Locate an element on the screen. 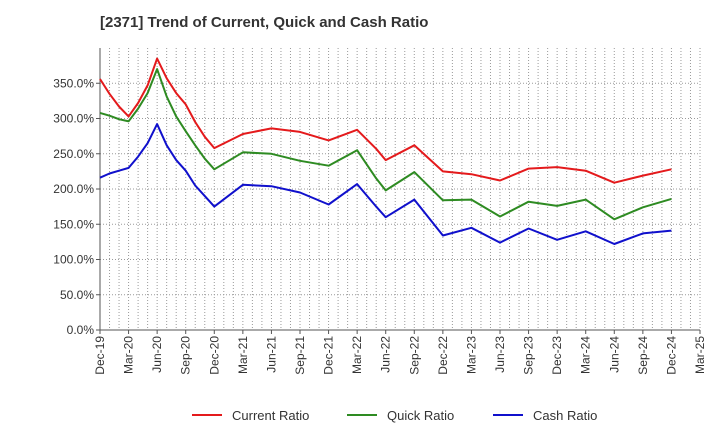 The image size is (720, 440). x-tick-label: Dec-20 is located at coordinates (214, 355).